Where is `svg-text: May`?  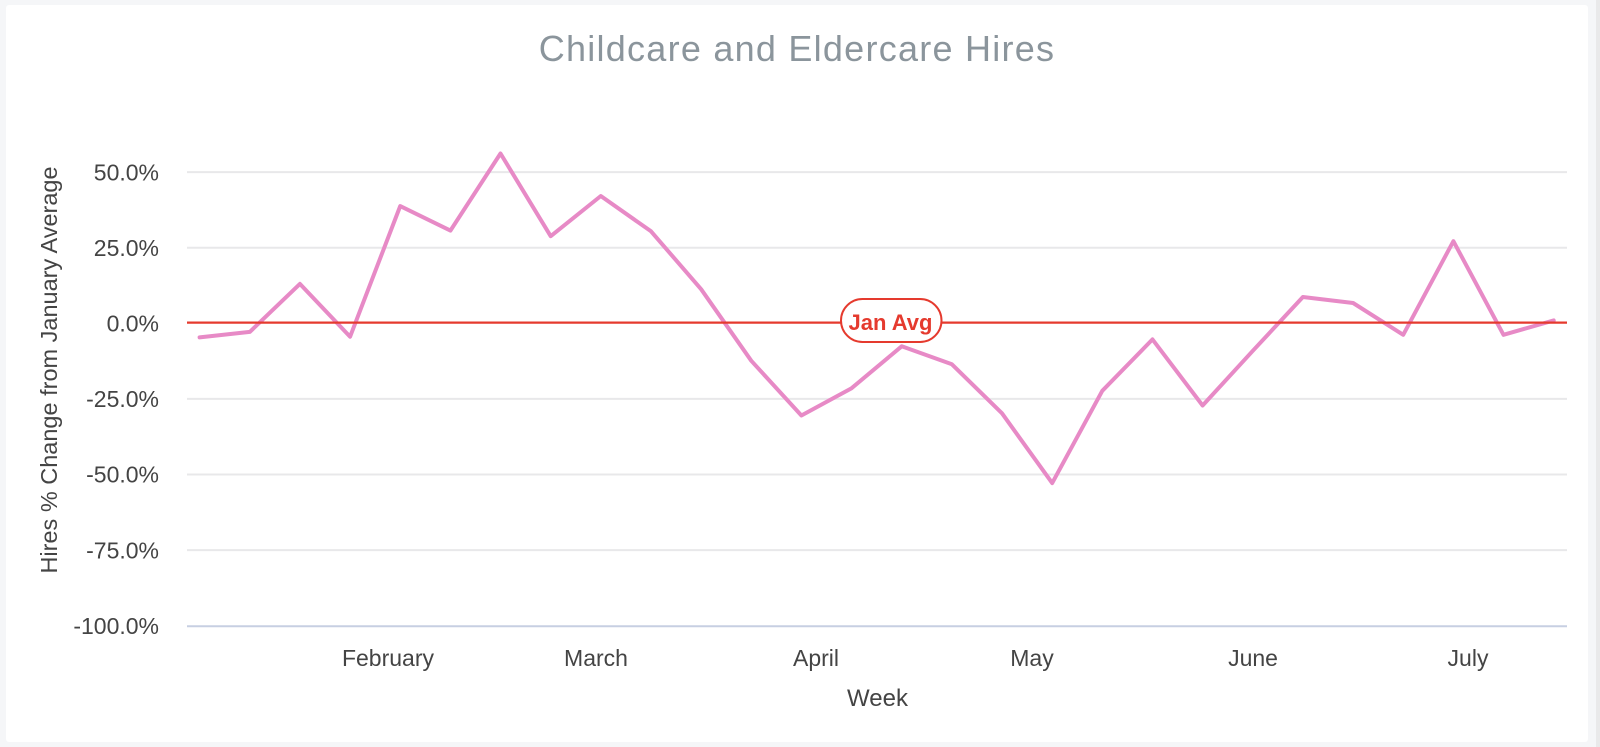 svg-text: May is located at coordinates (1032, 658).